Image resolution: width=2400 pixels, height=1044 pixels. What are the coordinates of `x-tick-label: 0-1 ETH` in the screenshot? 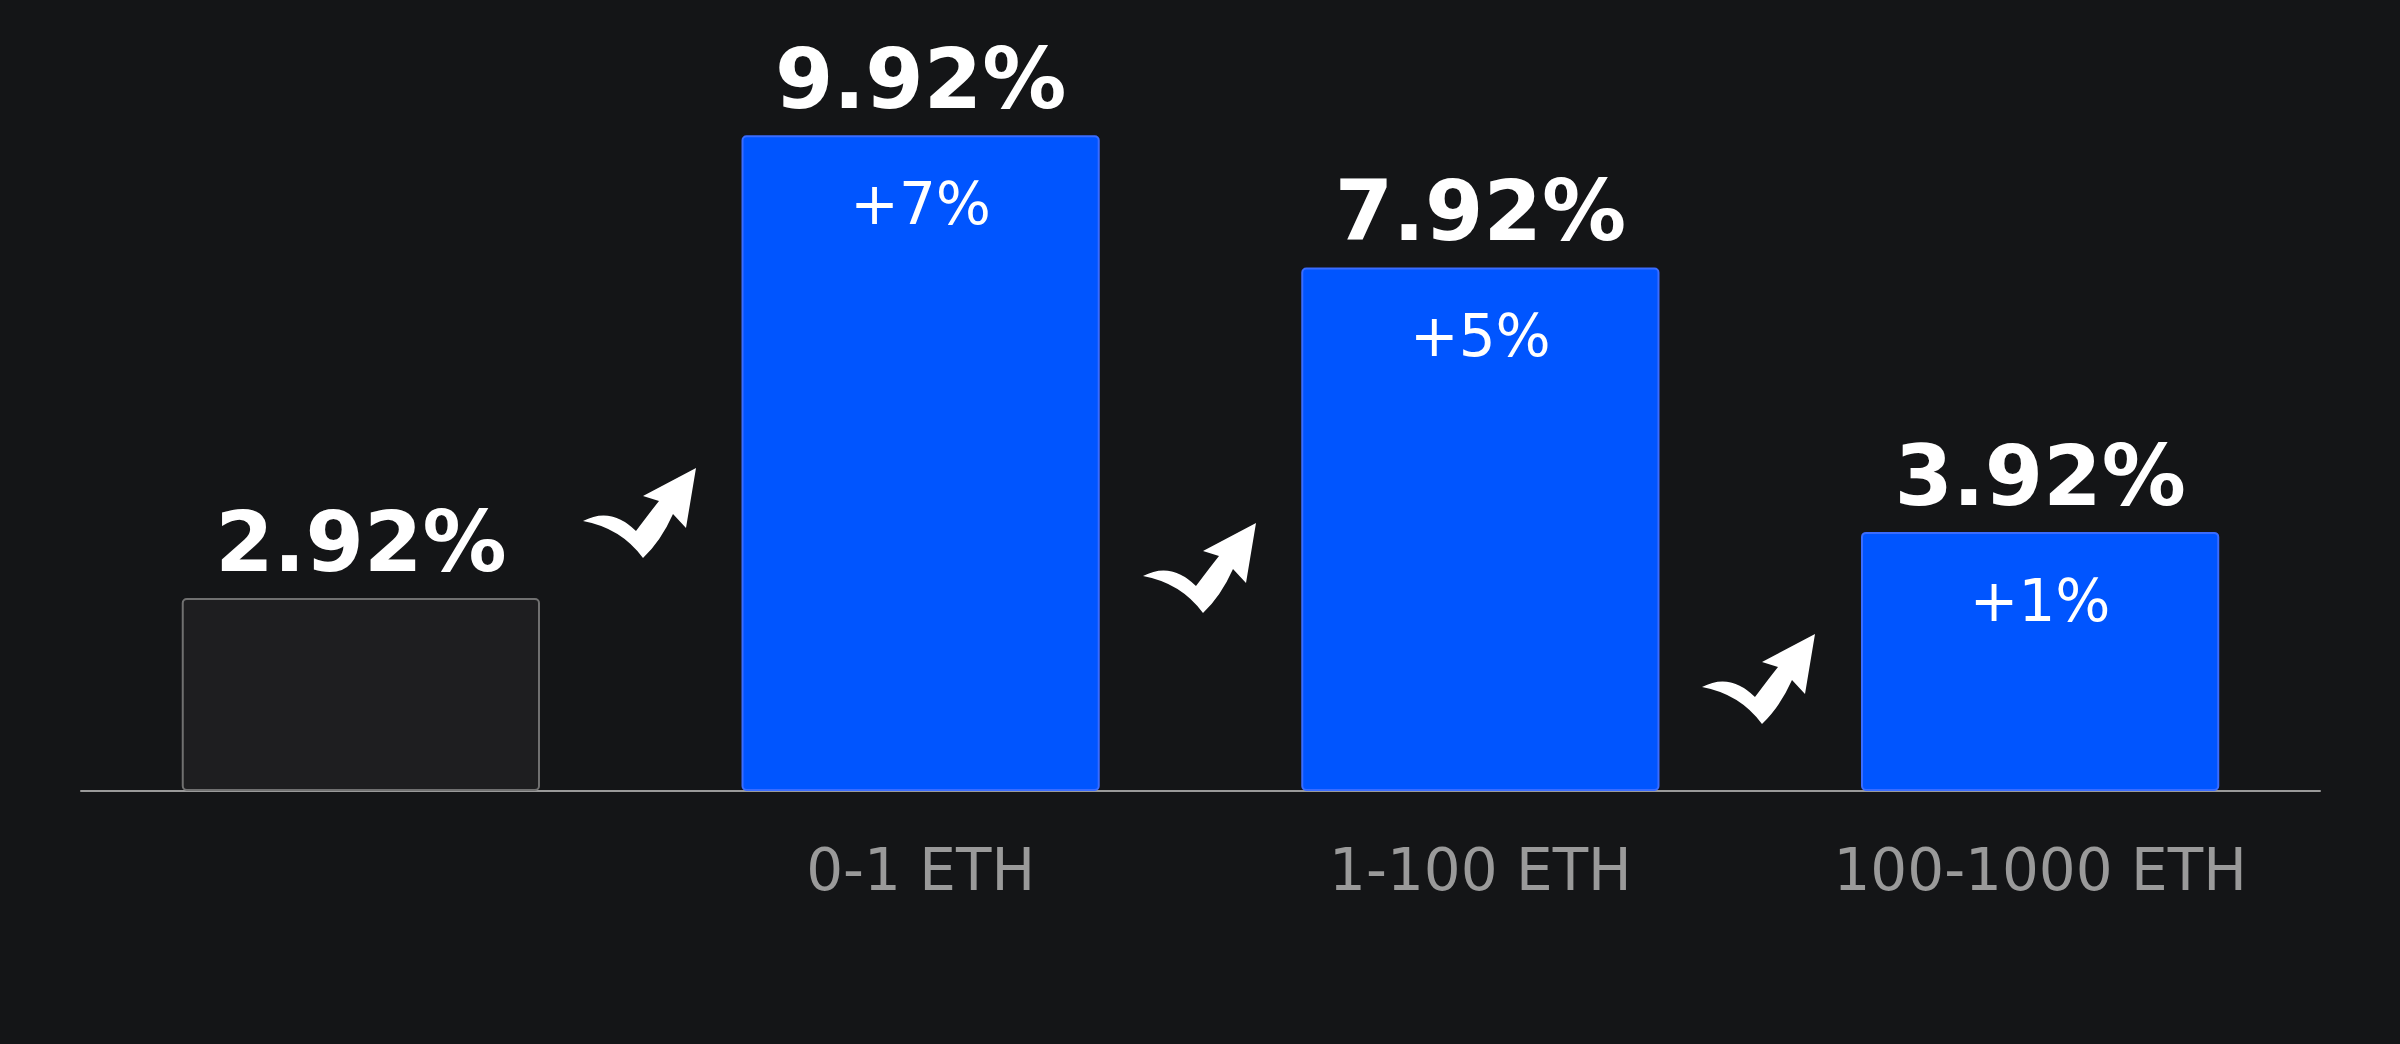 It's located at (921, 870).